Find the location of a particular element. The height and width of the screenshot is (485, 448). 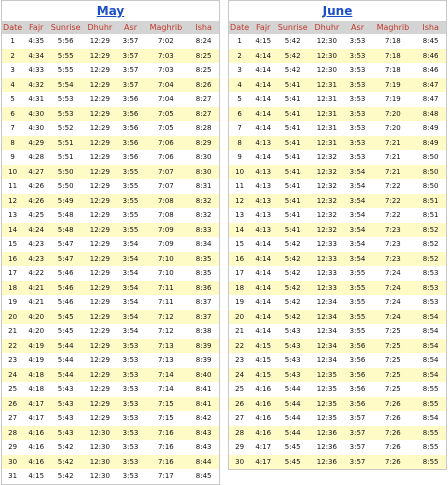

cell-maghrib: 7:24 is located at coordinates (393, 316).